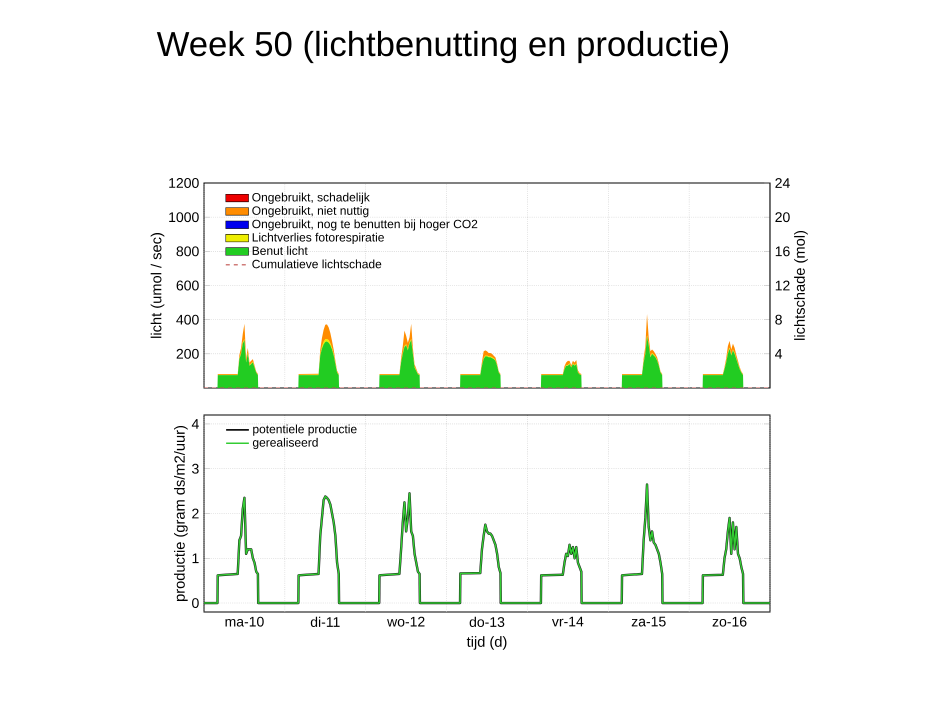 The width and height of the screenshot is (952, 720). What do you see at coordinates (187, 285) in the screenshot?
I see `y-tick-label: 600` at bounding box center [187, 285].